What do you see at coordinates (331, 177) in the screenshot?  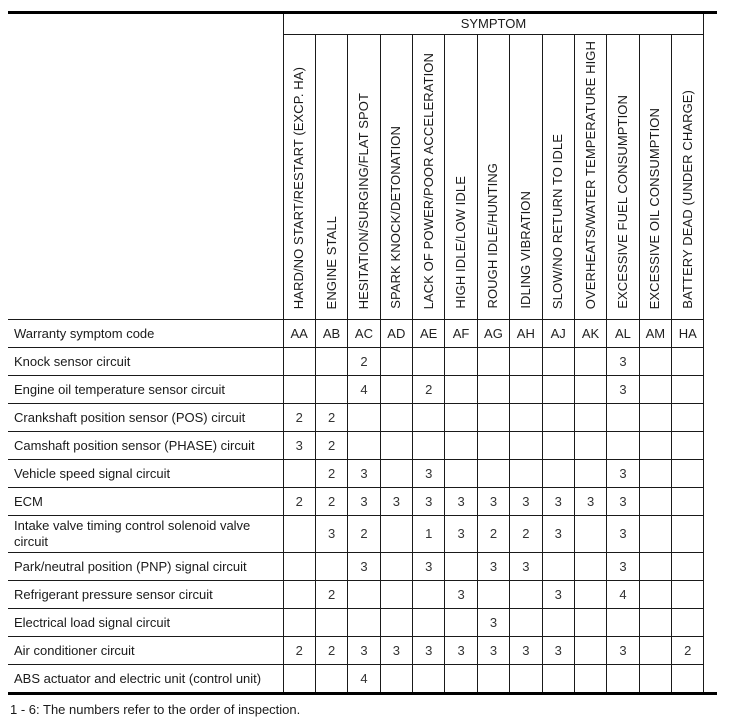 I see `symptom-column-header: ENGINE STALL` at bounding box center [331, 177].